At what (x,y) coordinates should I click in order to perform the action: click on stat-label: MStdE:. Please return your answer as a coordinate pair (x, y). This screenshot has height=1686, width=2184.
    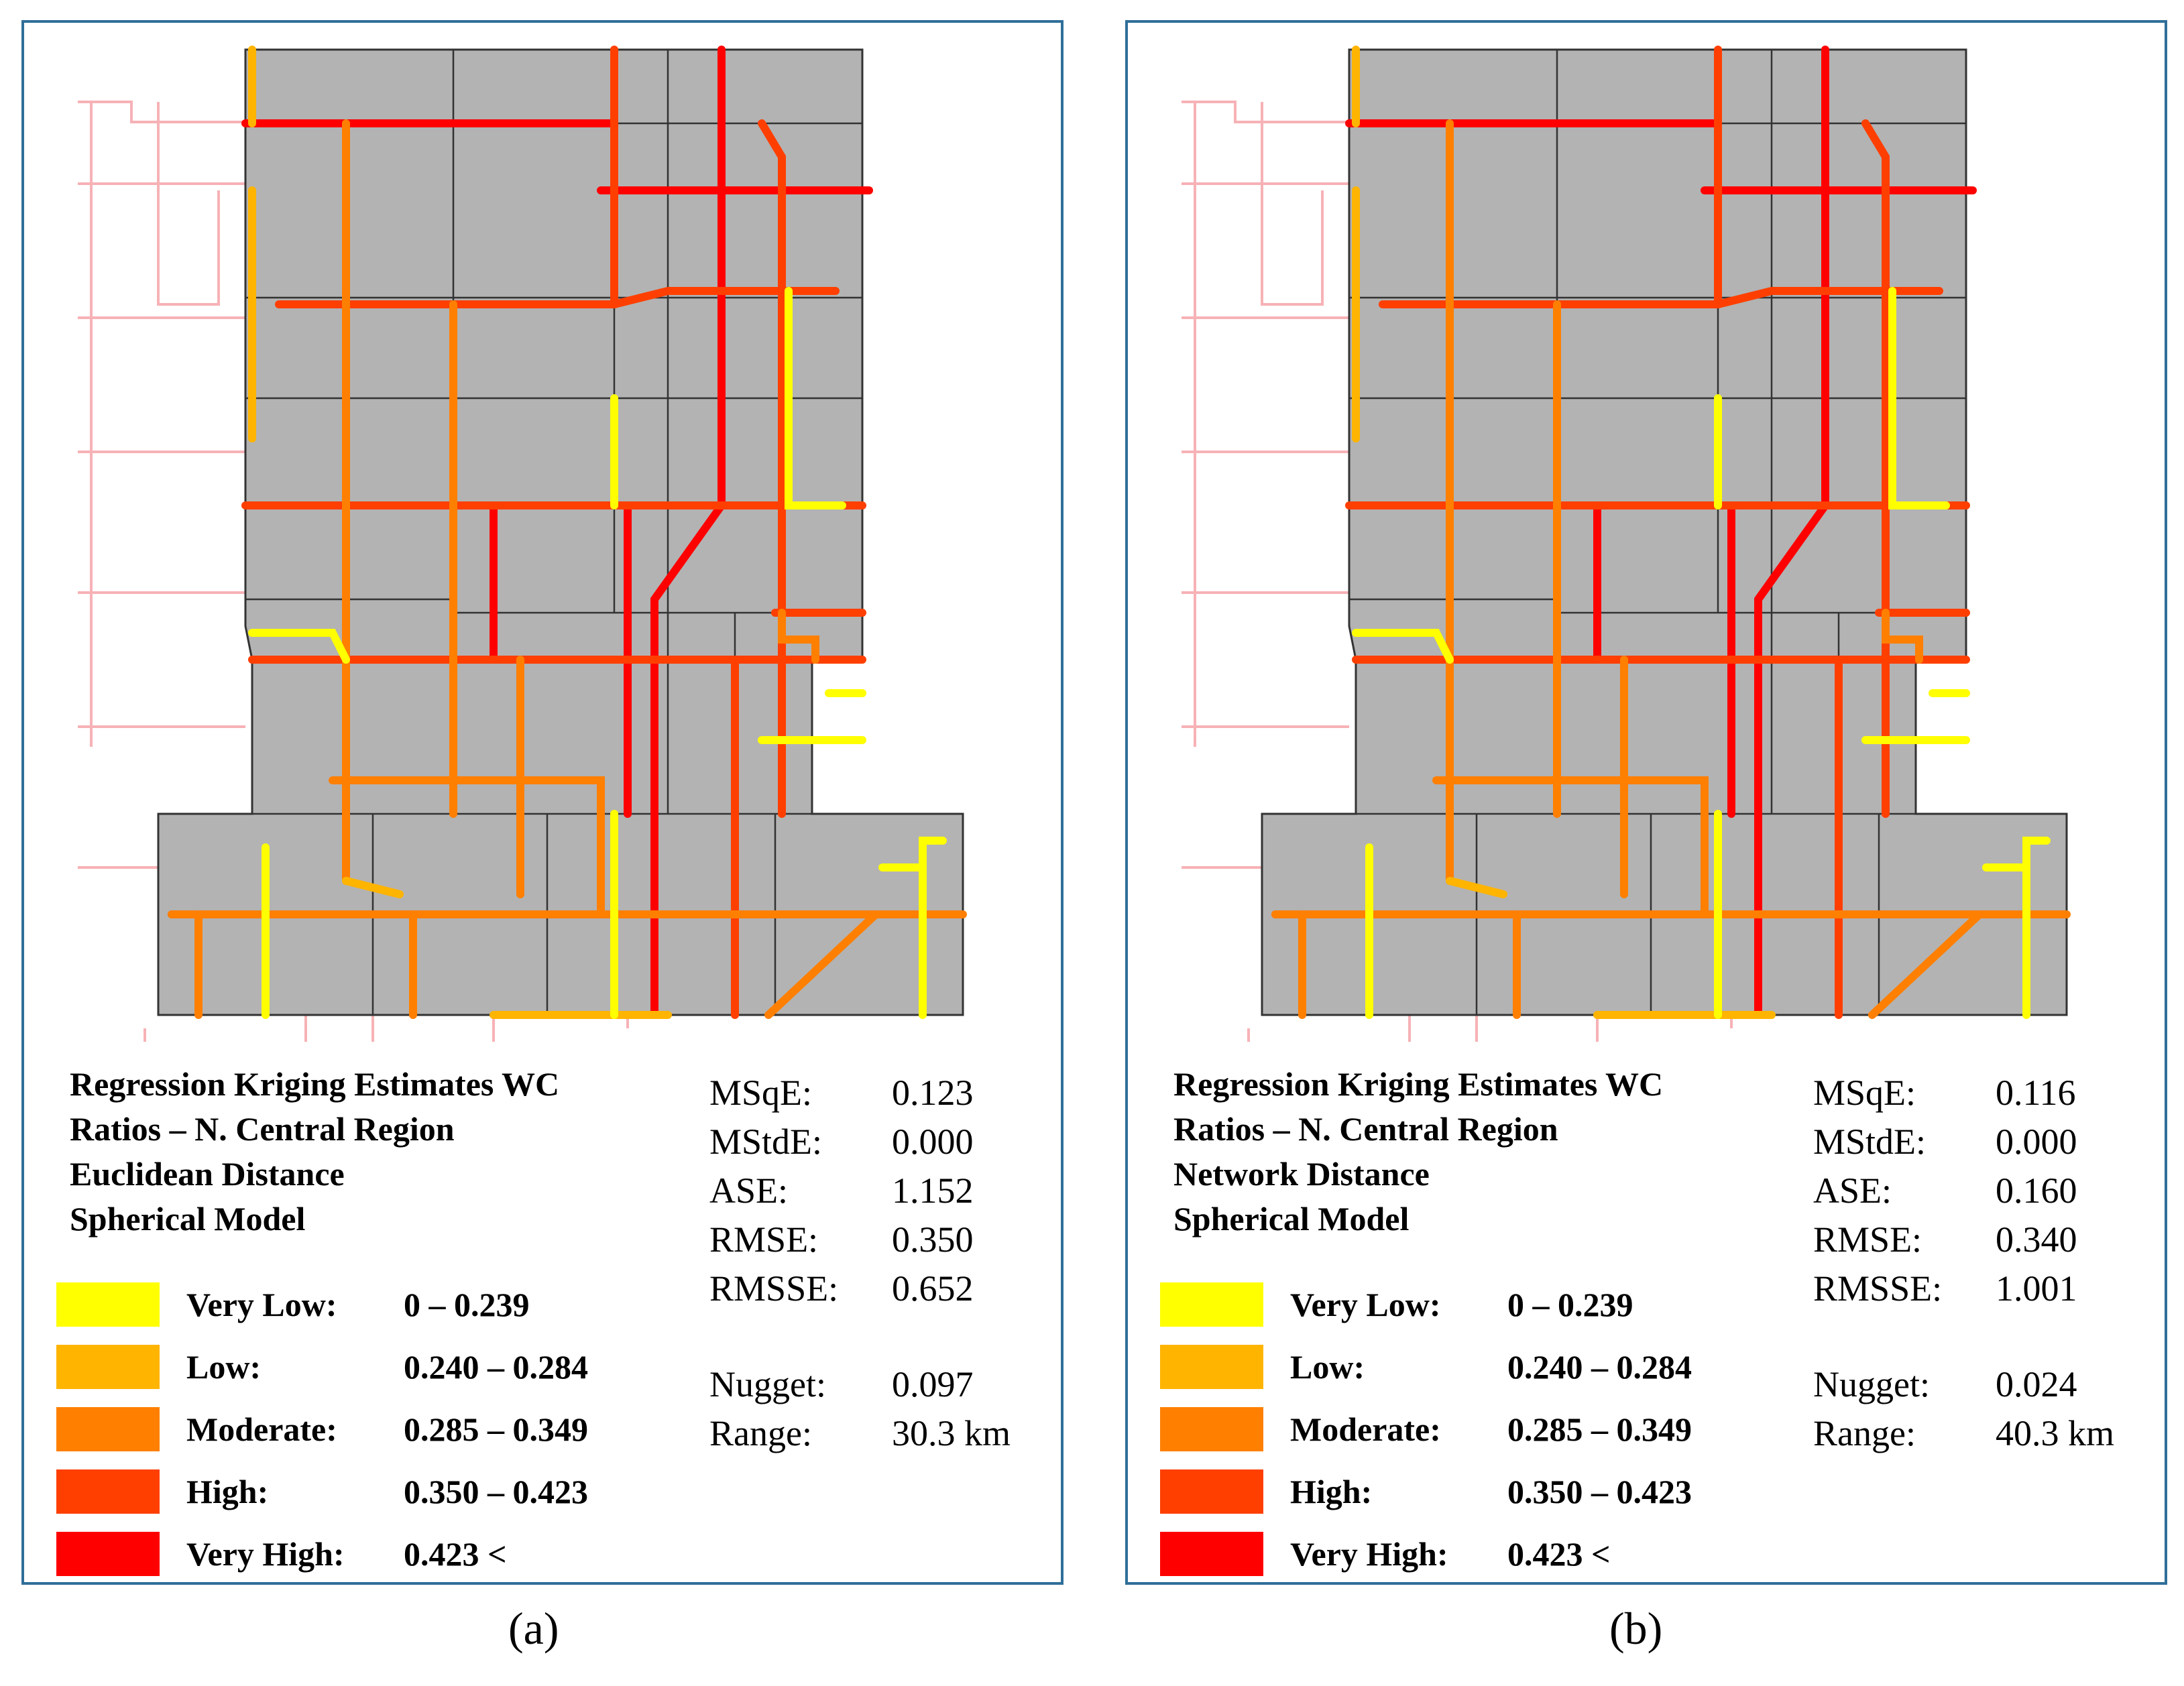
    Looking at the image, I should click on (766, 1142).